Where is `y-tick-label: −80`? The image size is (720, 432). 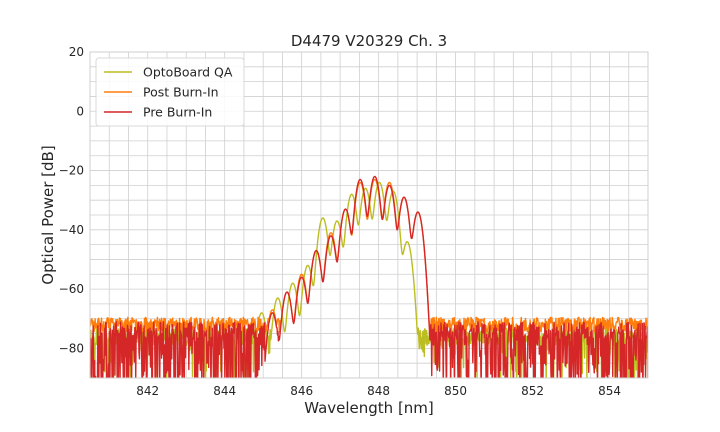 y-tick-label: −80 is located at coordinates (71, 348).